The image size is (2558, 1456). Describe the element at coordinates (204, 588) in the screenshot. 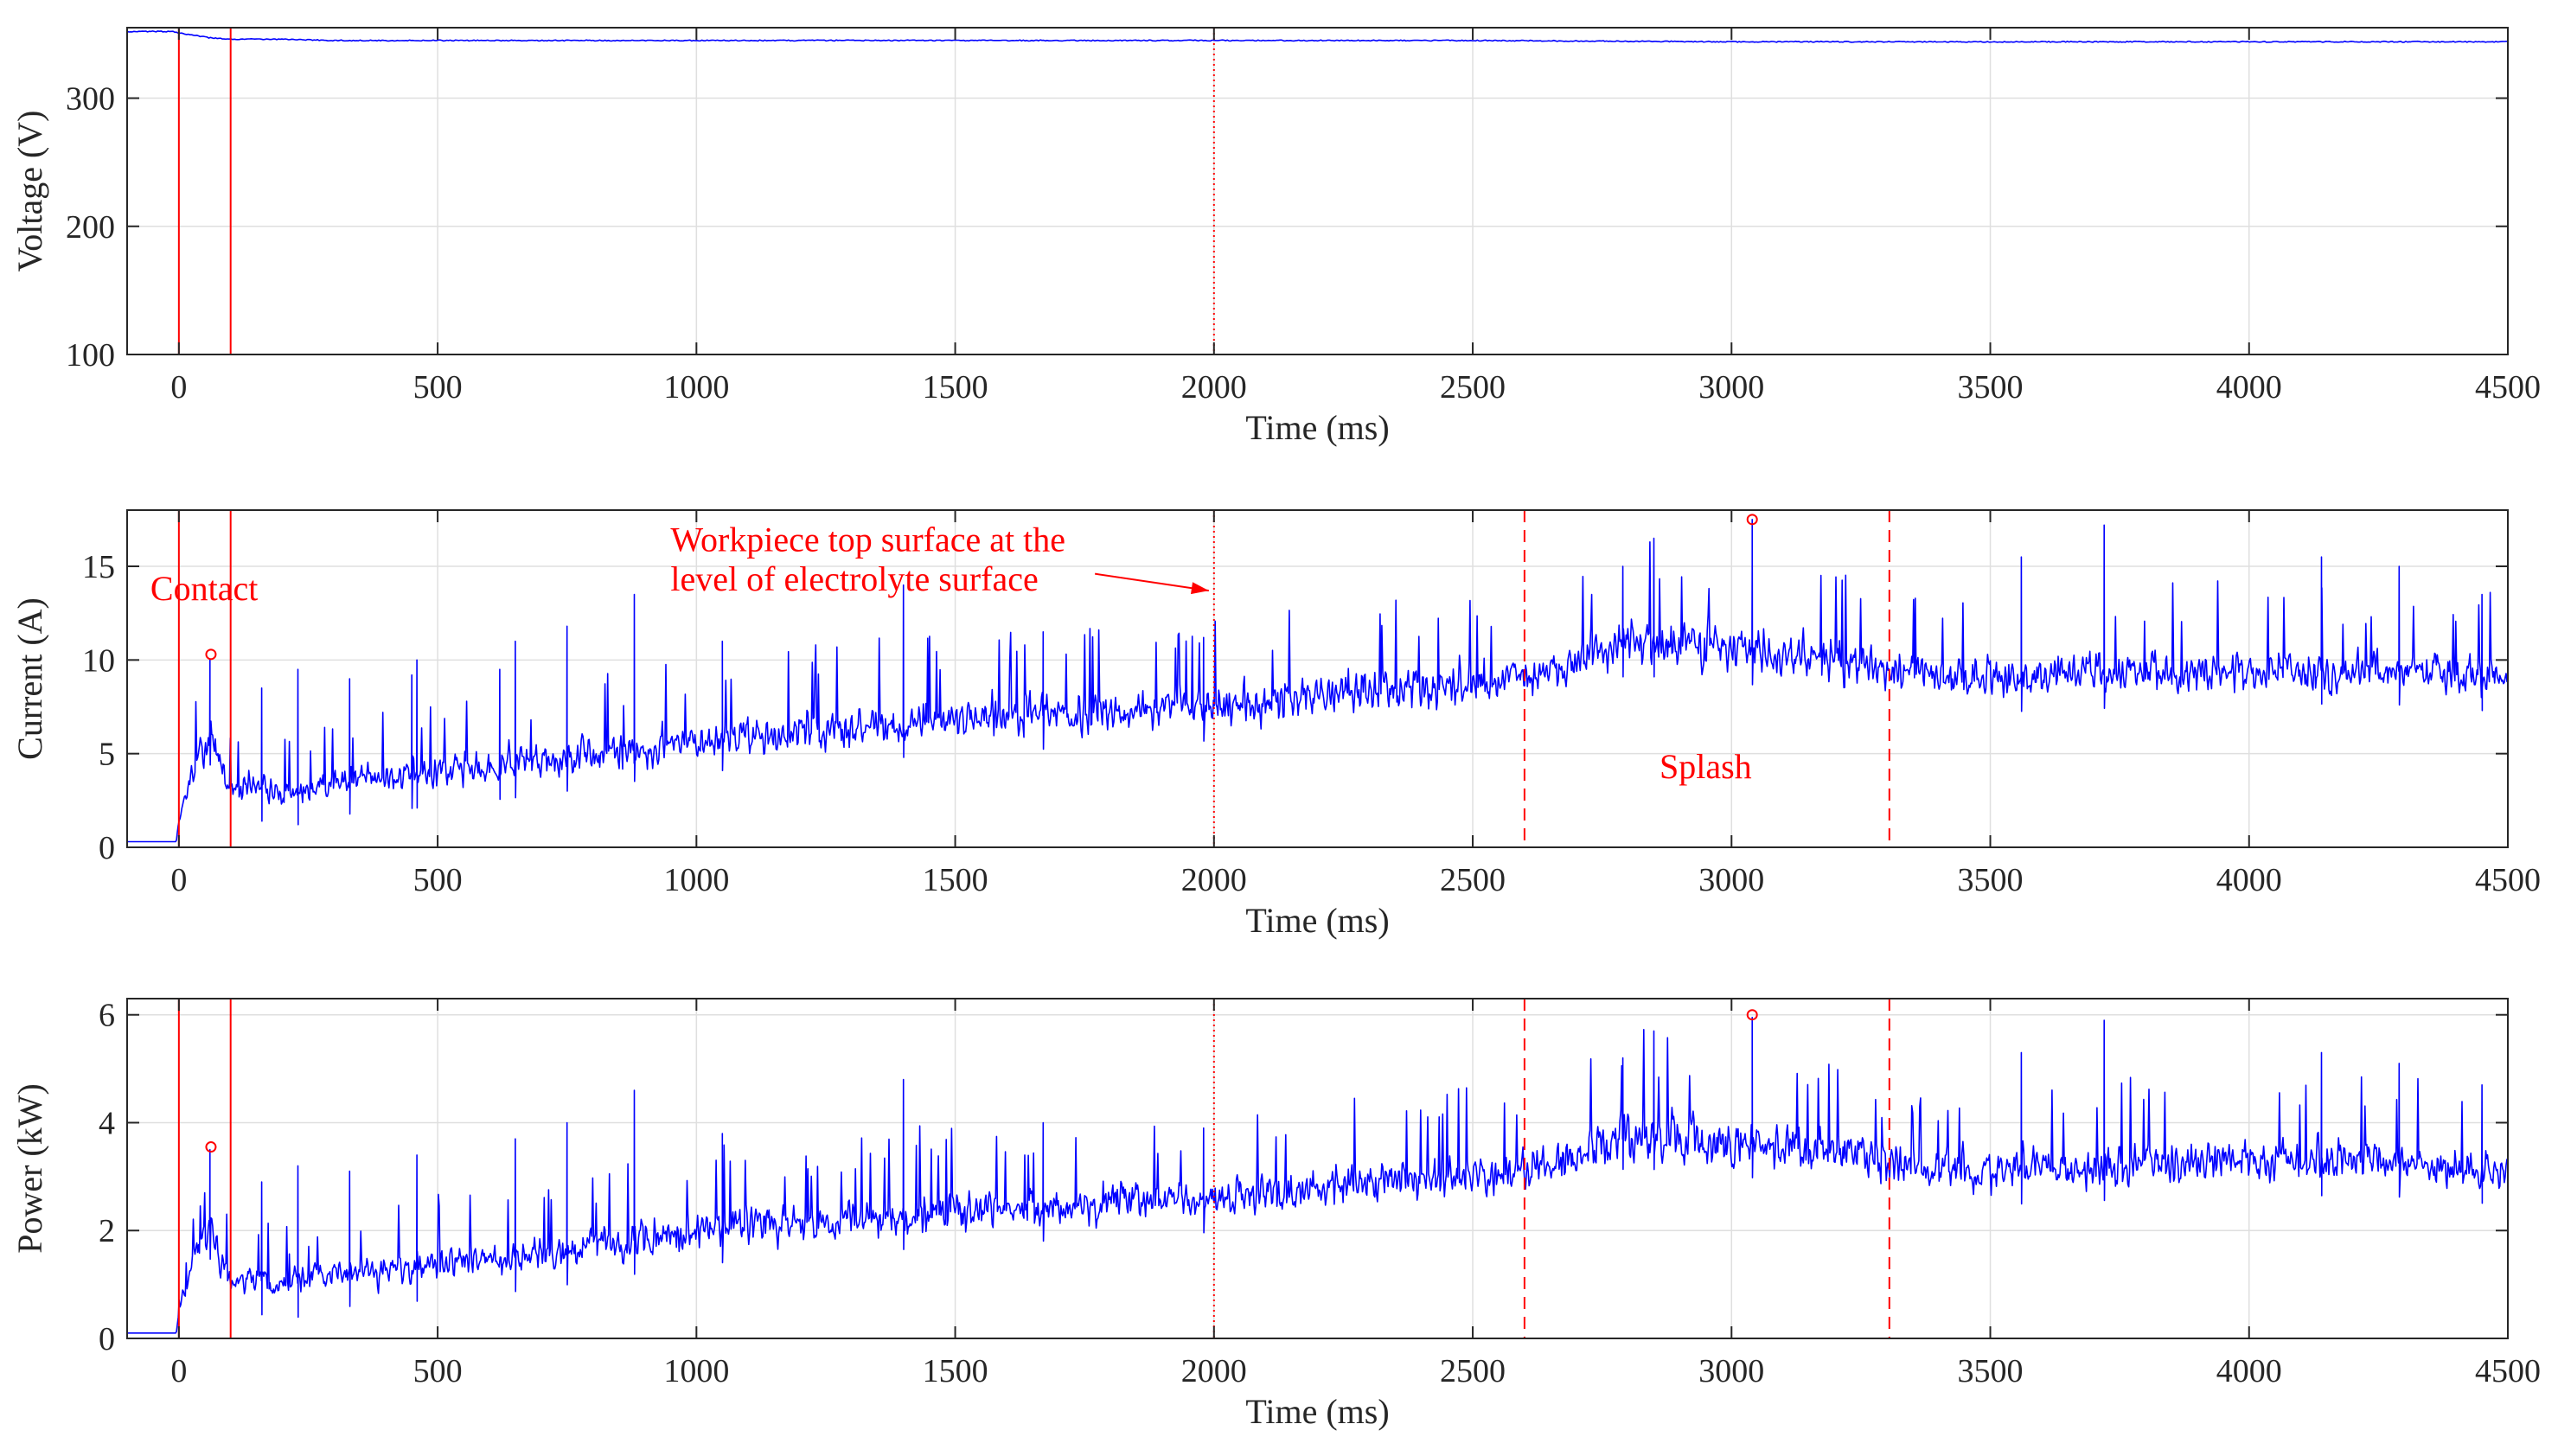

I see `current-annotation-0: Contact` at that location.